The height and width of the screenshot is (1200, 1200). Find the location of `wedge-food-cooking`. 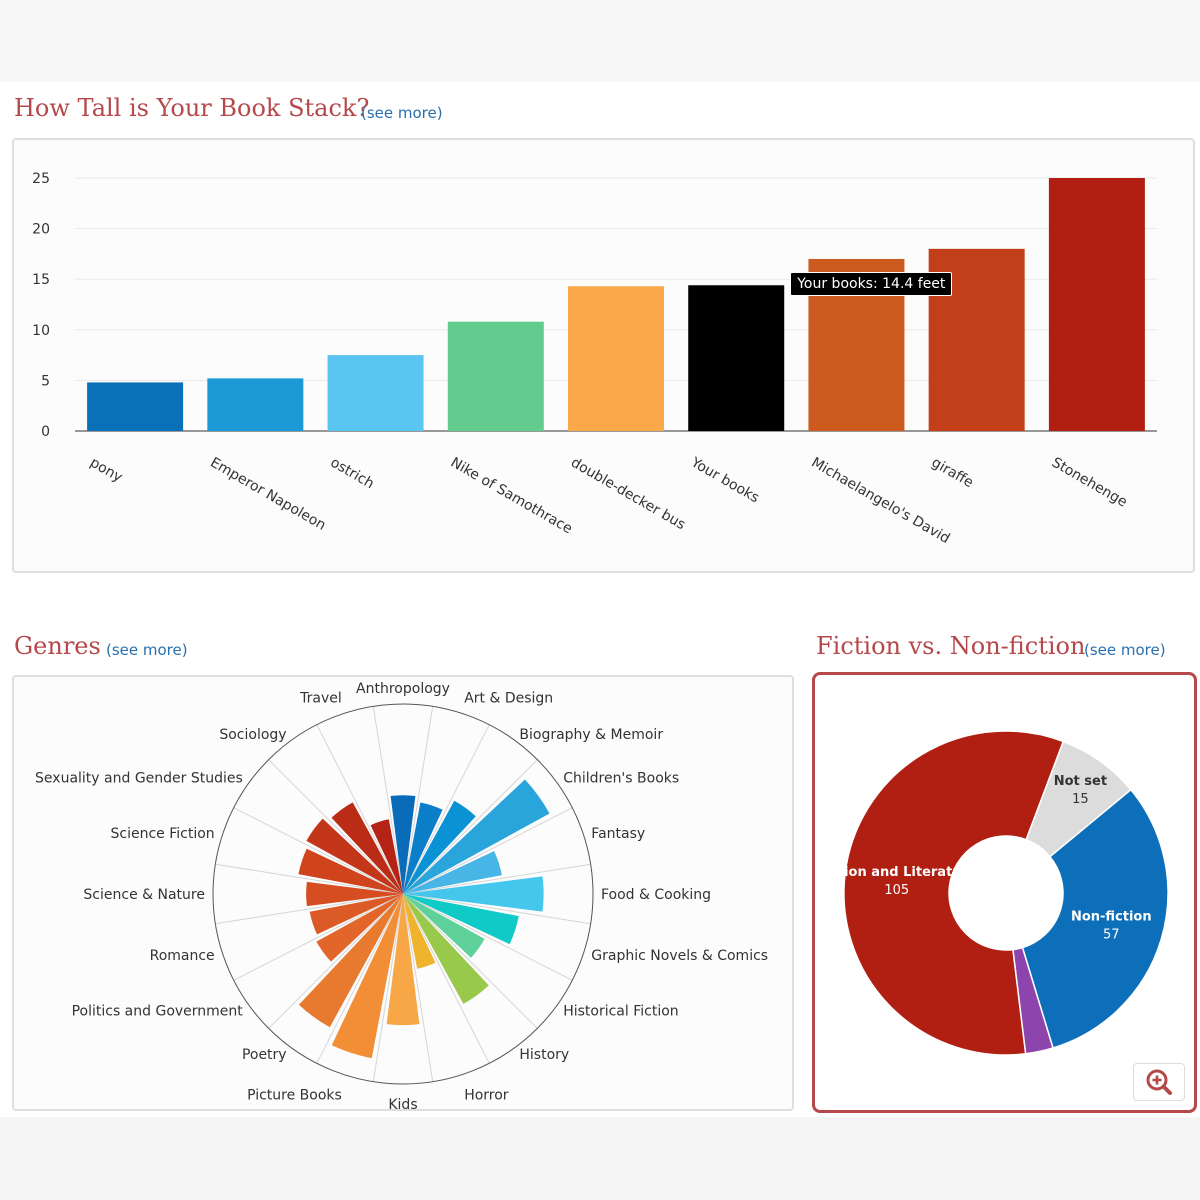

wedge-food-cooking is located at coordinates (473, 894).